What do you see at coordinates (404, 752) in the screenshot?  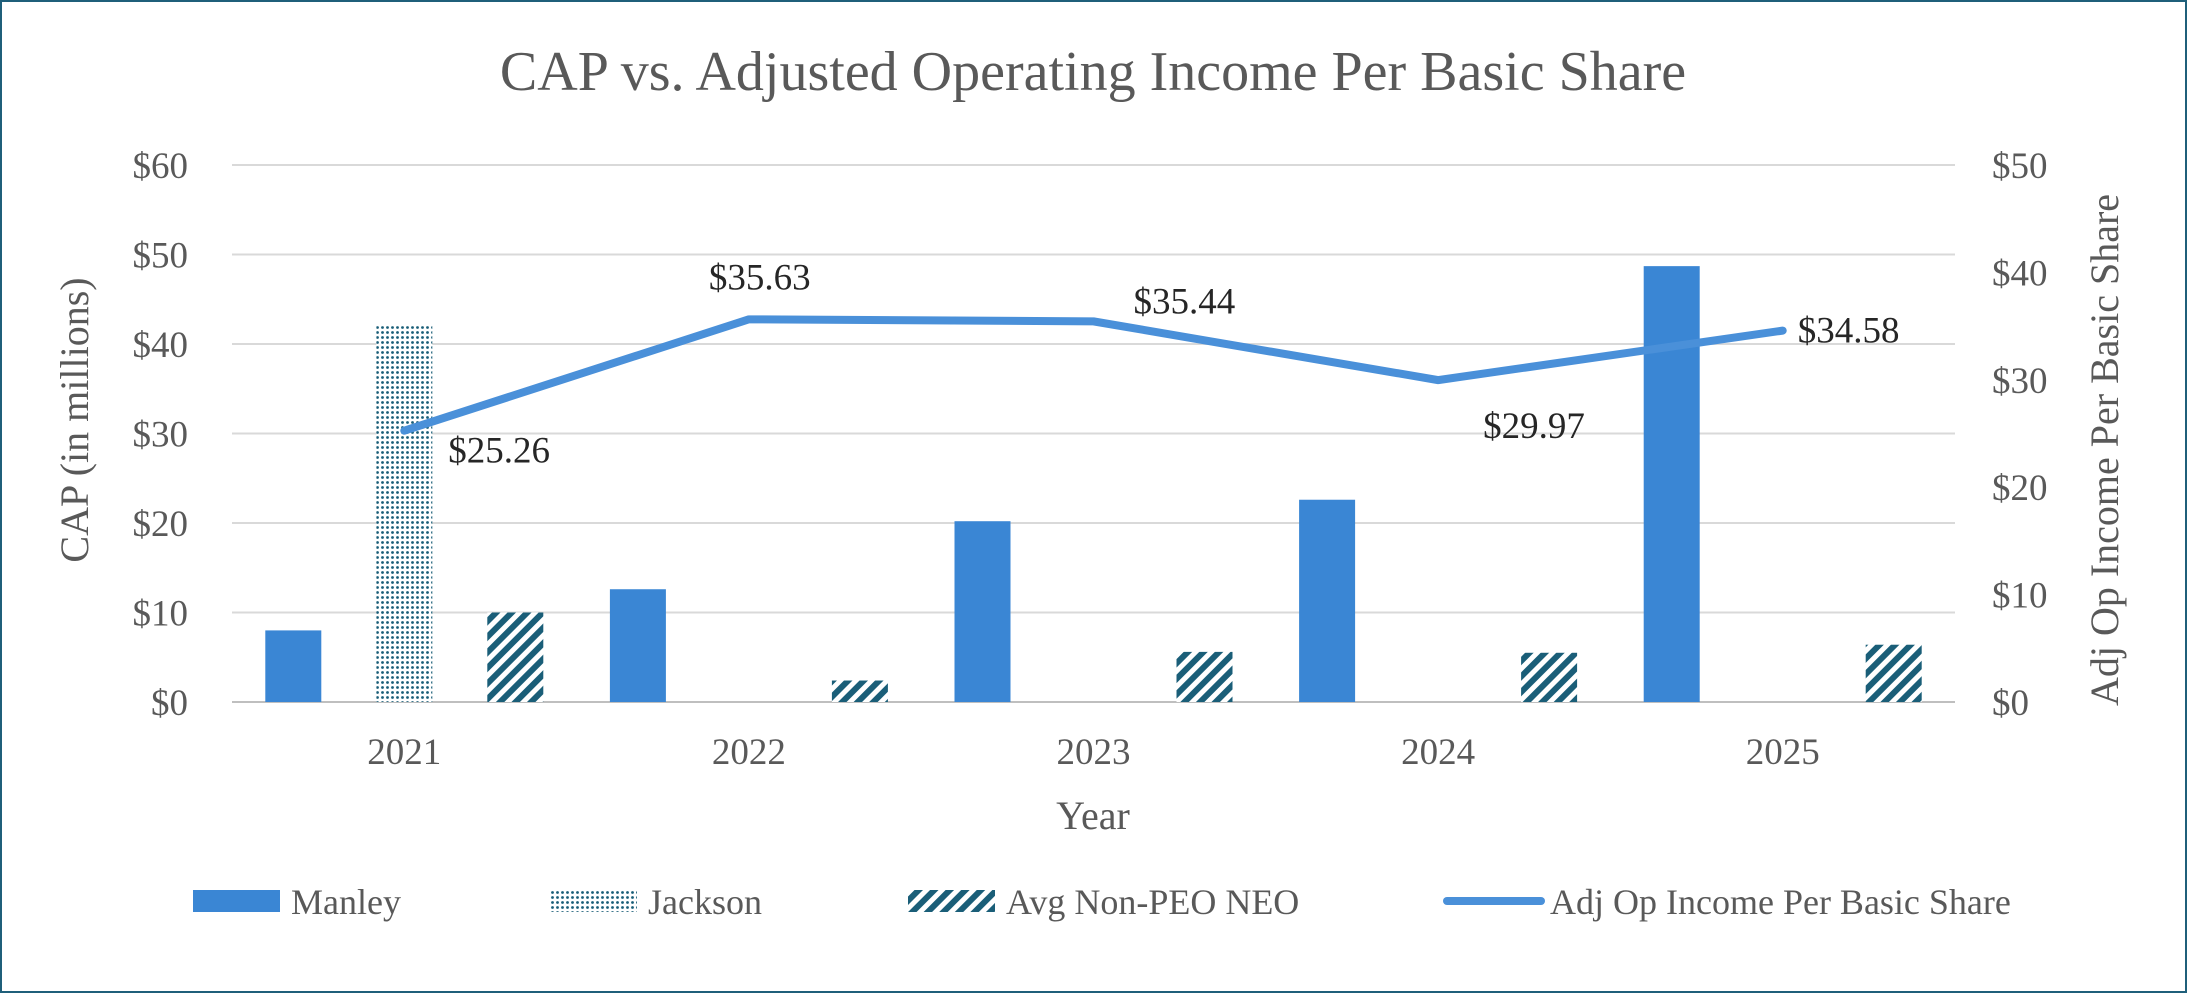 I see `x-tick-label: 2021` at bounding box center [404, 752].